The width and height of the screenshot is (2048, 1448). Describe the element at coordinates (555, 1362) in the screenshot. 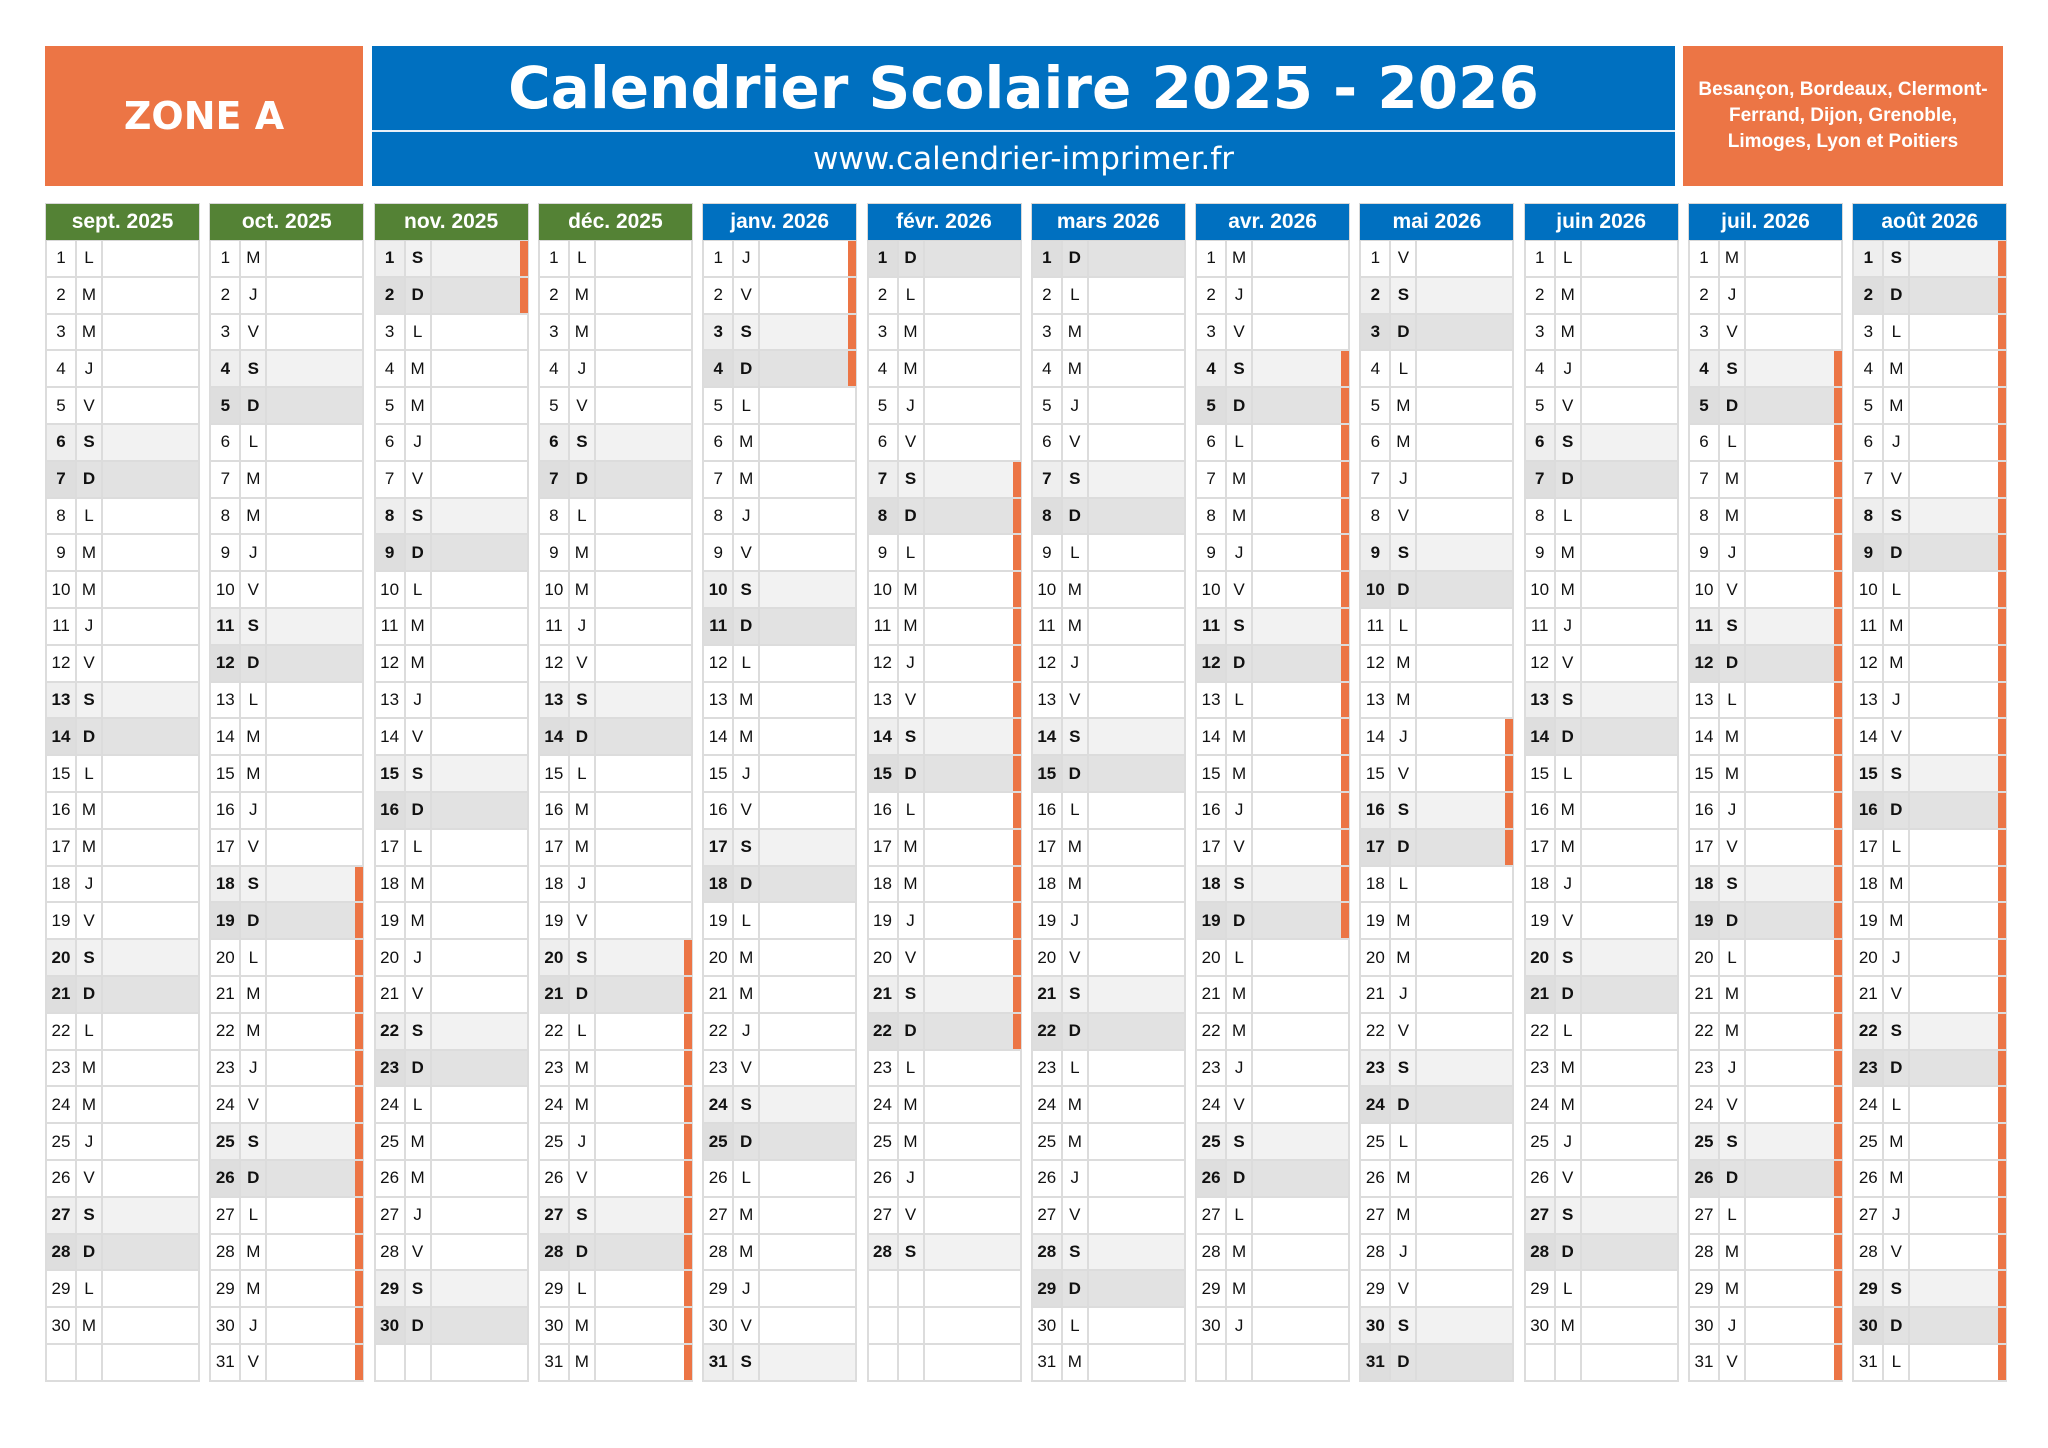

I see `day-number: 31` at that location.